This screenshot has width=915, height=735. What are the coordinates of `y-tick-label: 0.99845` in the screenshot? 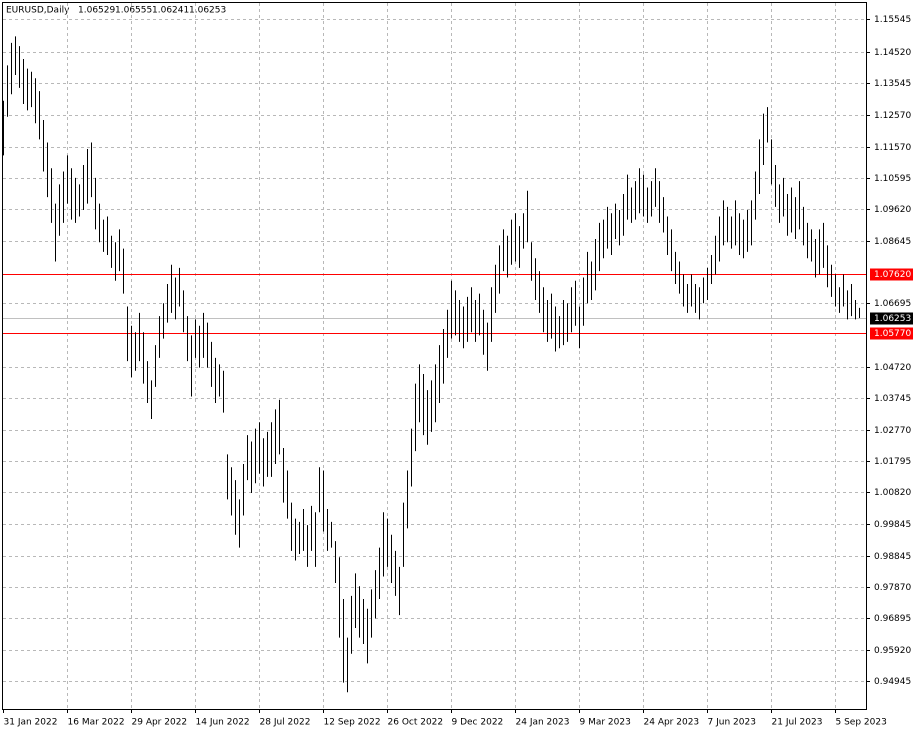 It's located at (892, 525).